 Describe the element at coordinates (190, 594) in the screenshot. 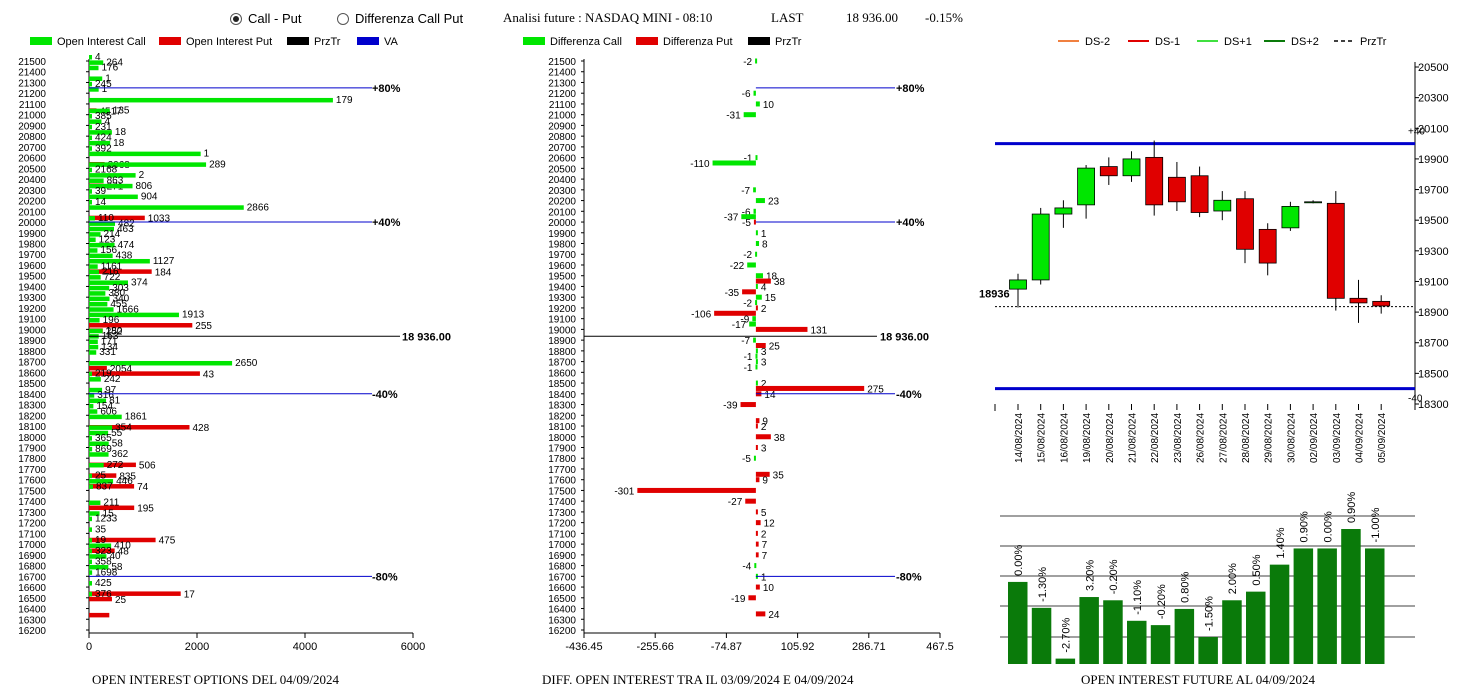

I see `oi-put-value-label: 17` at that location.